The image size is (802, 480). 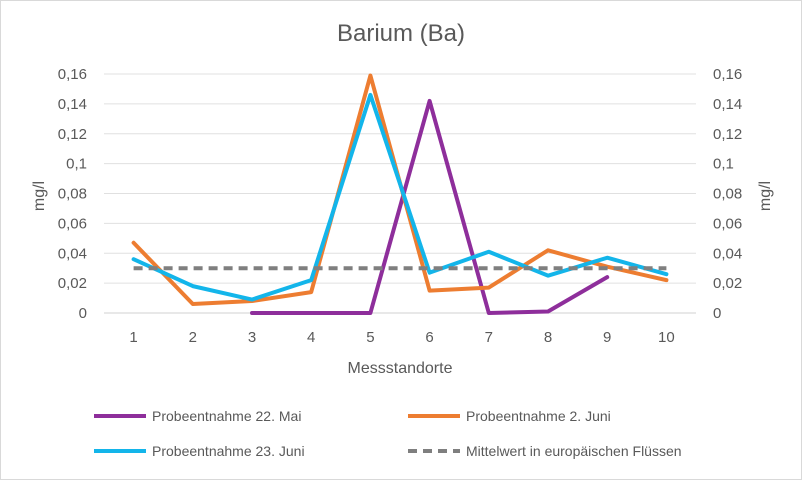 What do you see at coordinates (226, 416) in the screenshot?
I see `legend-label: Probeentnahme 22. Mai` at bounding box center [226, 416].